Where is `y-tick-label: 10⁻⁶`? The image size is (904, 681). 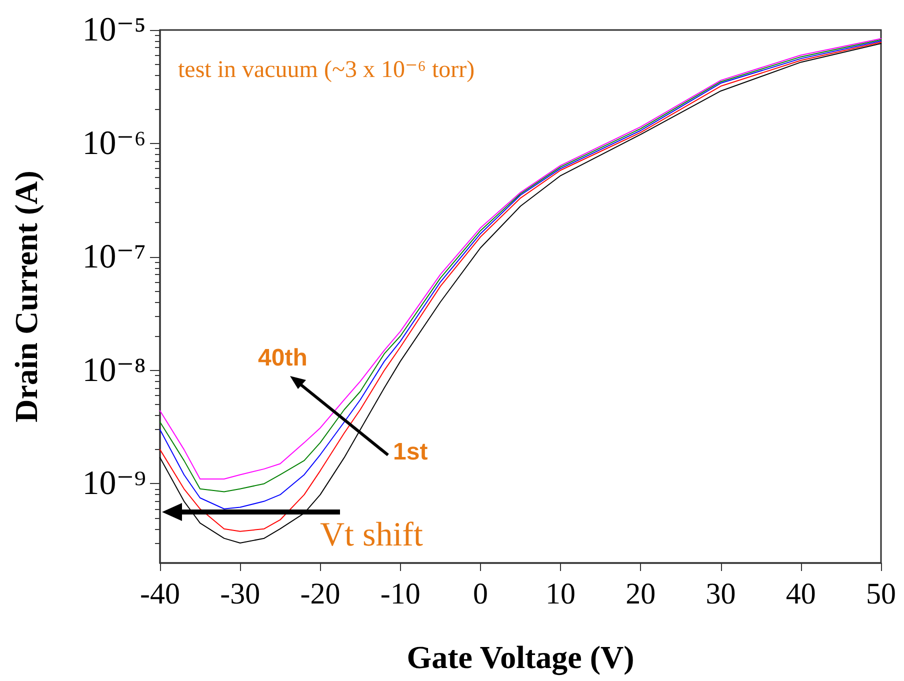
y-tick-label: 10⁻⁶ is located at coordinates (114, 143).